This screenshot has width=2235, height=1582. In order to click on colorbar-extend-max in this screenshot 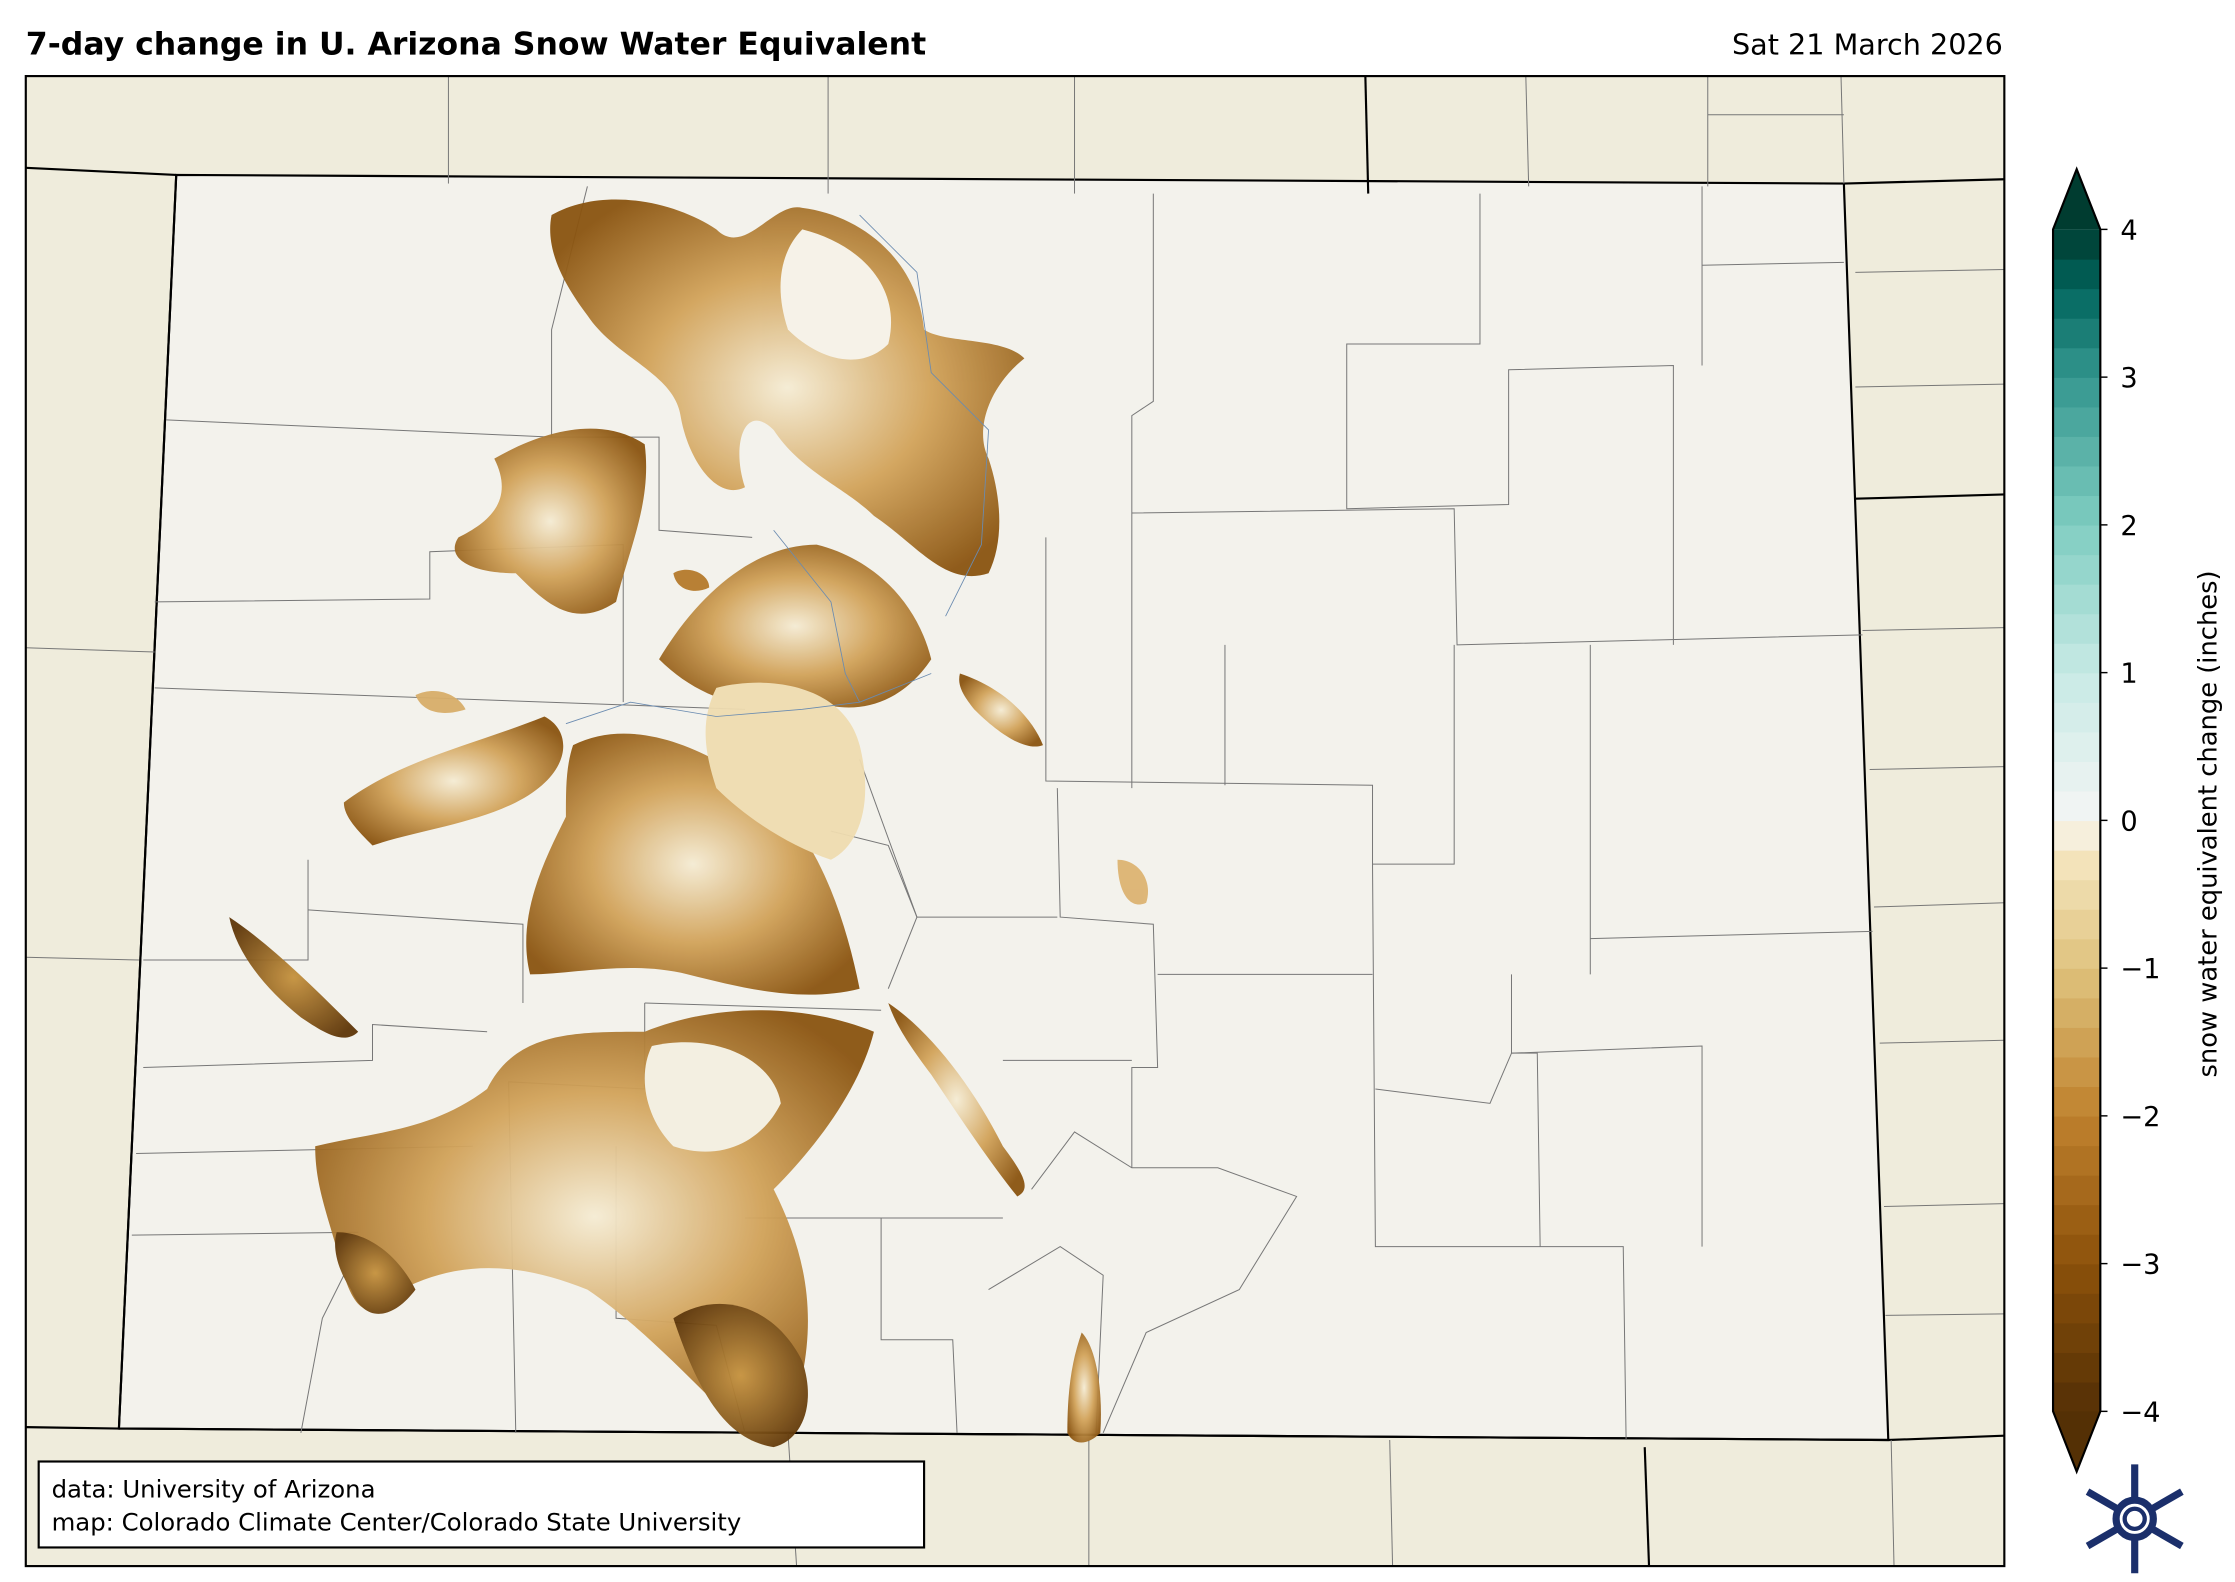, I will do `click(2077, 199)`.